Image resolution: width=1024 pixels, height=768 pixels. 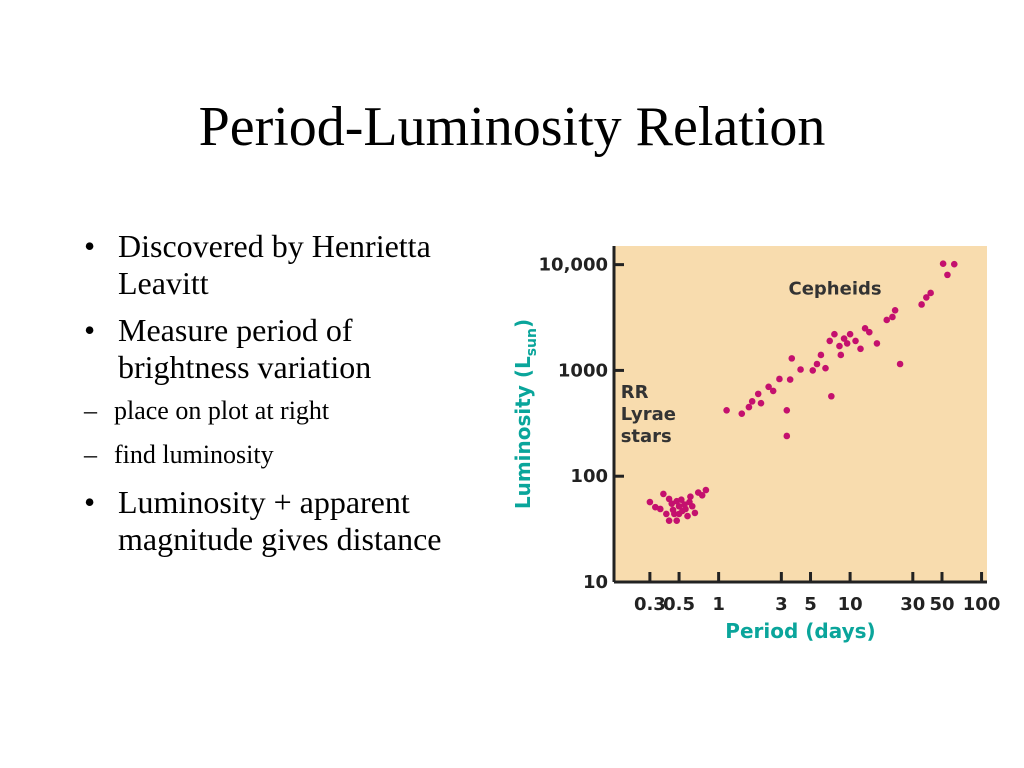 I want to click on bullet-text: Discovered by Henrietta Leavitt, so click(x=274, y=264).